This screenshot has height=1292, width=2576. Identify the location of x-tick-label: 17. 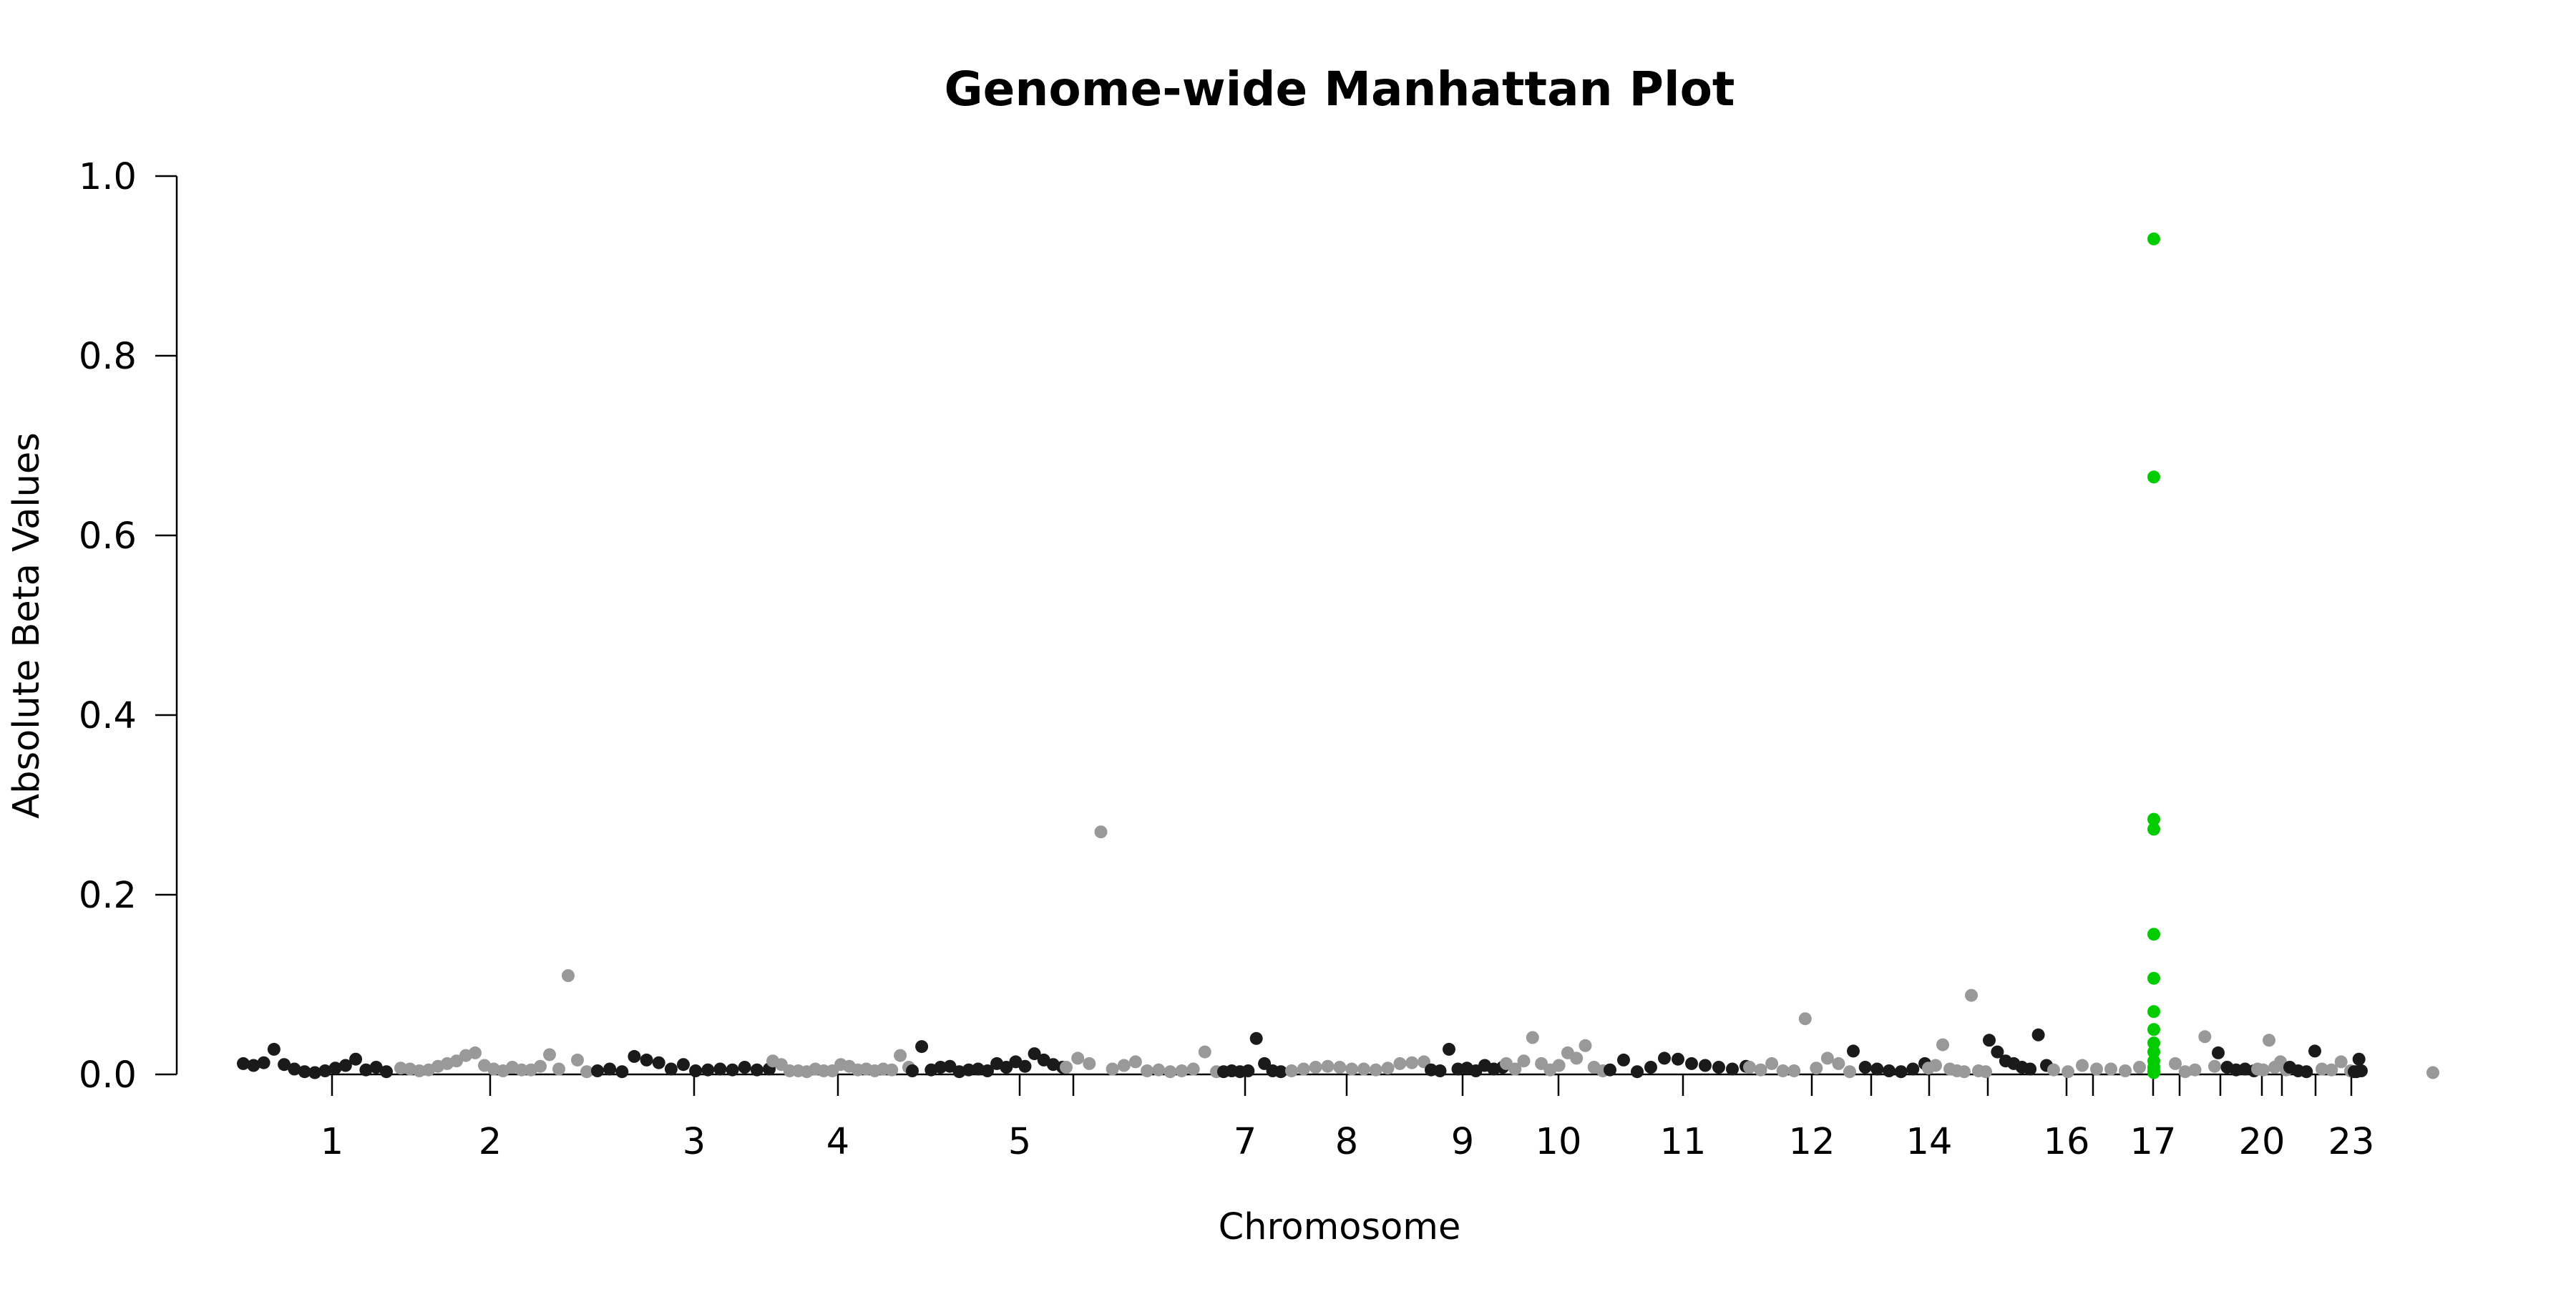
(2153, 1142).